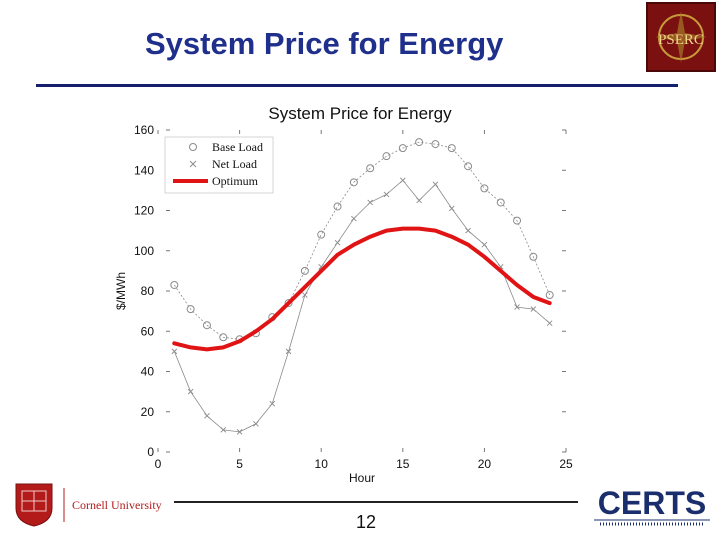 Image resolution: width=720 pixels, height=540 pixels. What do you see at coordinates (362, 478) in the screenshot?
I see `x-axis-label: Hour` at bounding box center [362, 478].